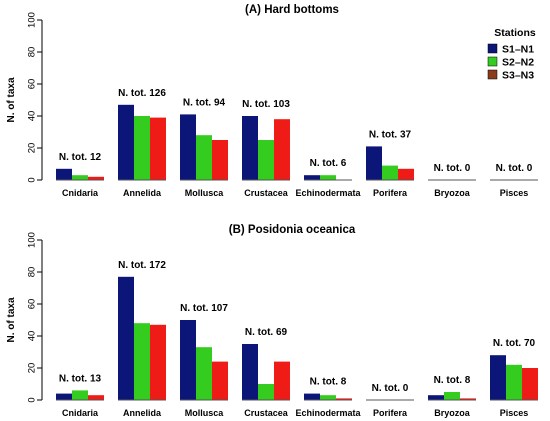 This screenshot has width=550, height=421. Describe the element at coordinates (328, 163) in the screenshot. I see `total-annotation: N. tot. 6` at that location.